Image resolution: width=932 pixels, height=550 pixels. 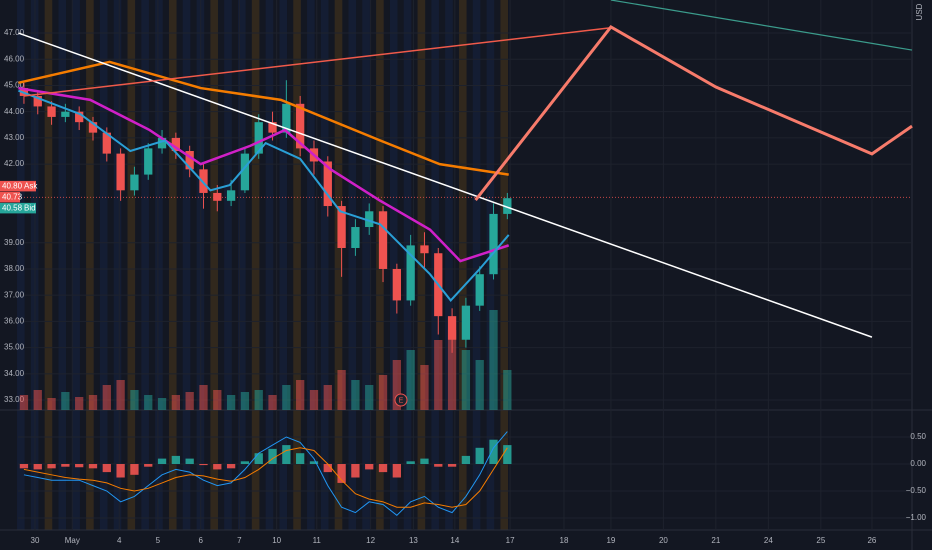 I want to click on price-tag-side: Bid, so click(x=30, y=208).